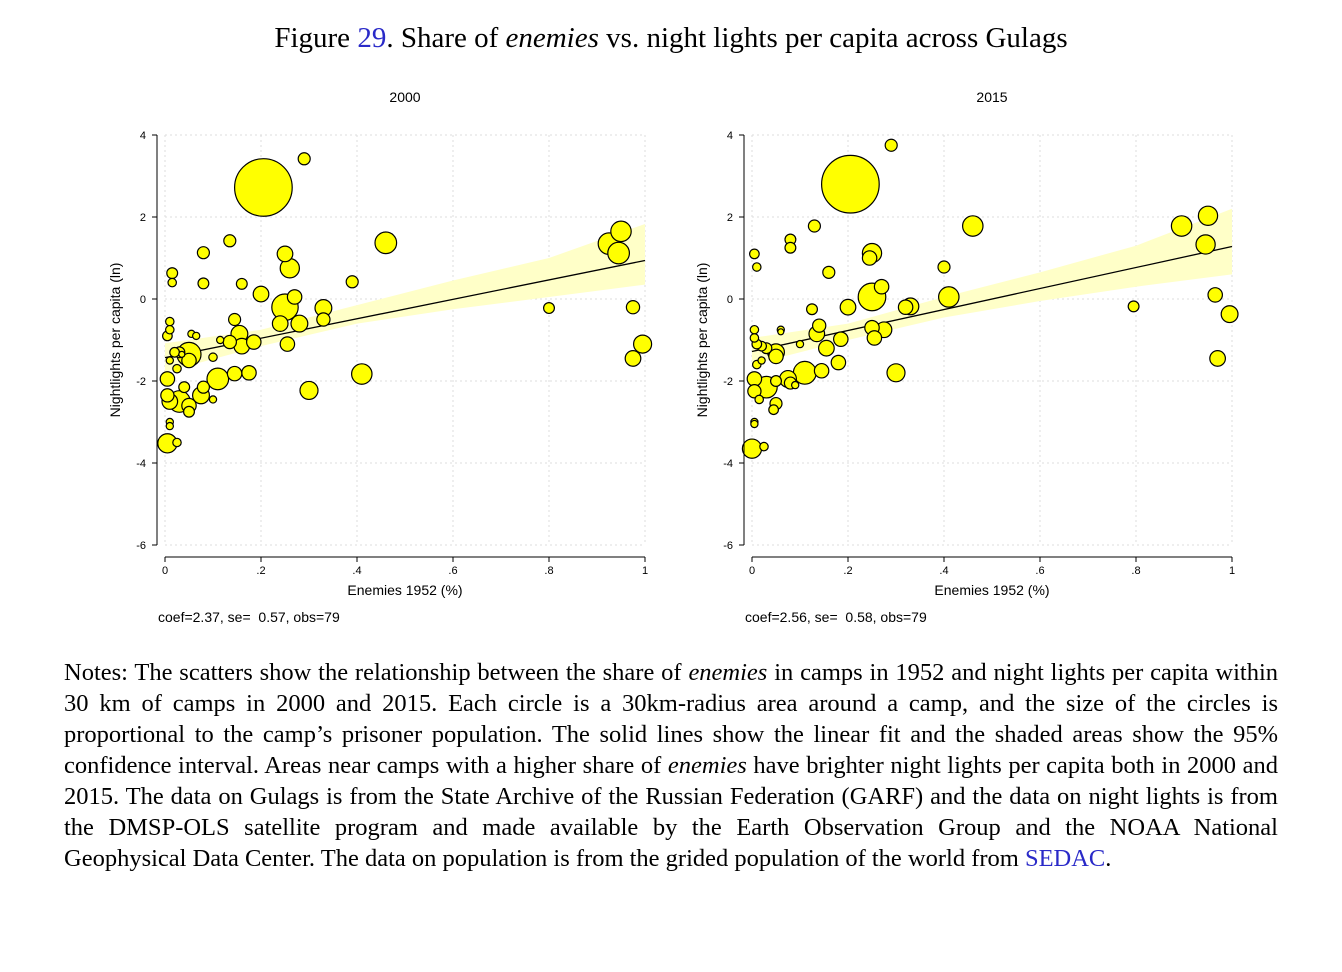  Describe the element at coordinates (143, 136) in the screenshot. I see `y-tick-label: 4` at that location.